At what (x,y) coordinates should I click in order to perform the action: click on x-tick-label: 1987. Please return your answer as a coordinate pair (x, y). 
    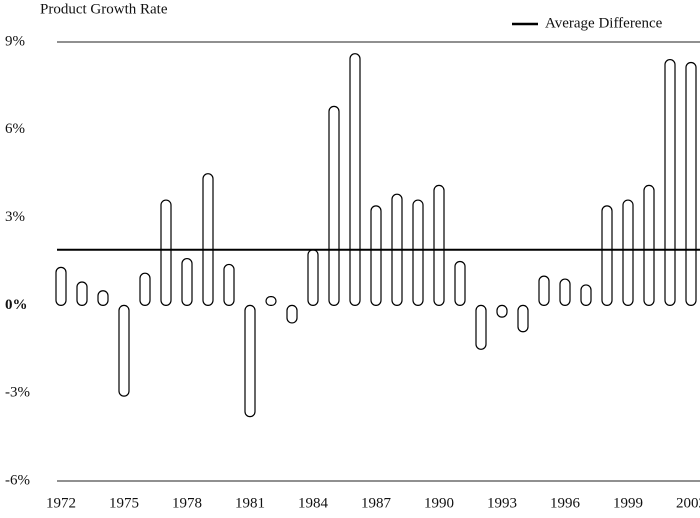
    Looking at the image, I should click on (376, 503).